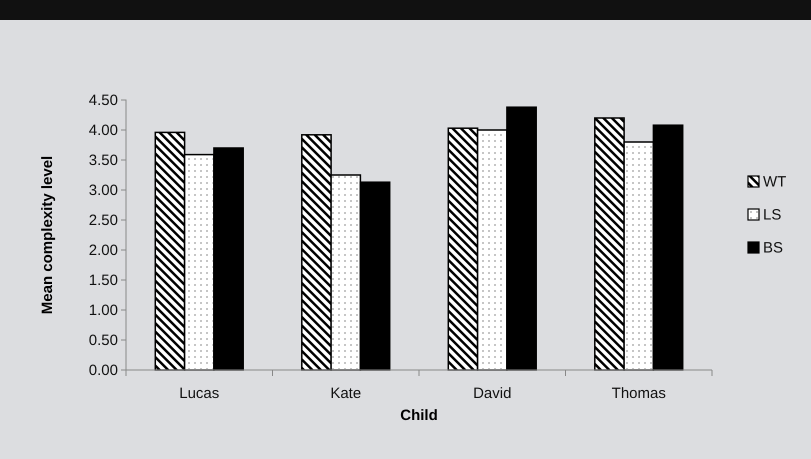 This screenshot has width=811, height=459. I want to click on y-tick-label: 1.00, so click(103, 310).